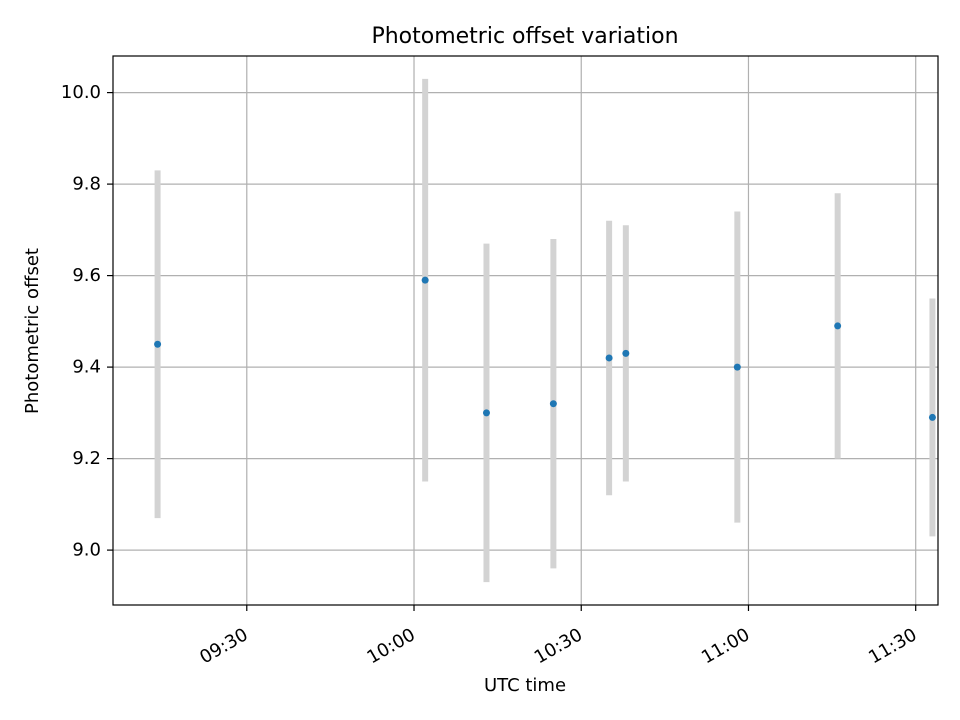 The height and width of the screenshot is (720, 960). I want to click on x-axis-label: UTC time, so click(525, 685).